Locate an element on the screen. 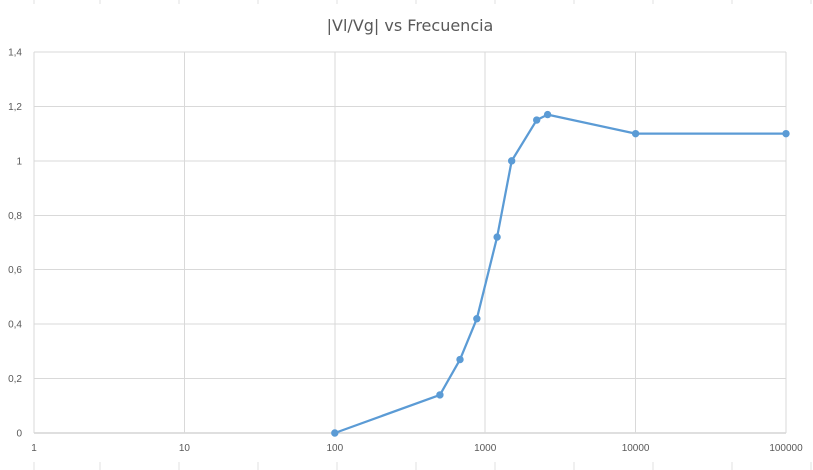 This screenshot has height=470, width=813. y-tick-label: 0 is located at coordinates (19, 434).